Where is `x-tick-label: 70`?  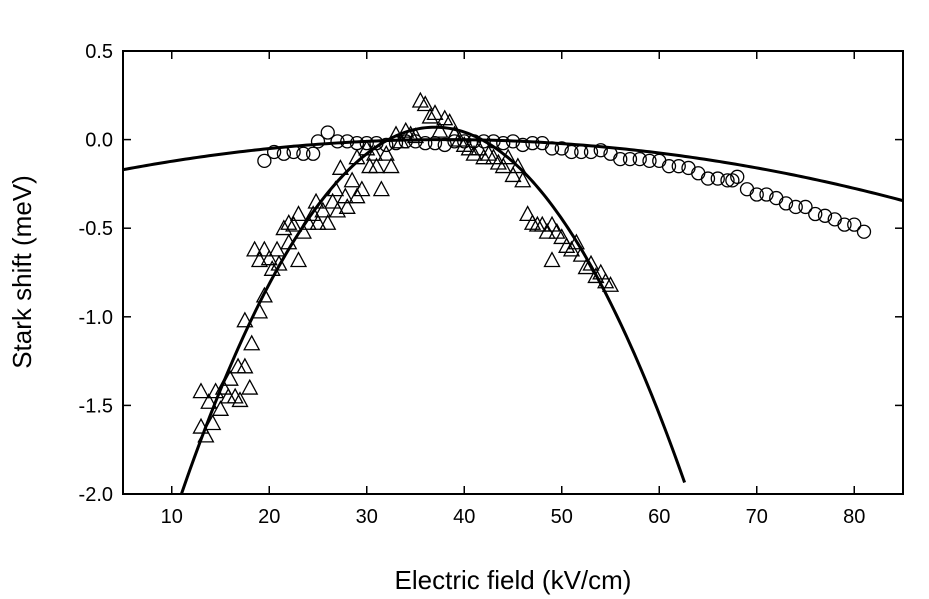 x-tick-label: 70 is located at coordinates (757, 517).